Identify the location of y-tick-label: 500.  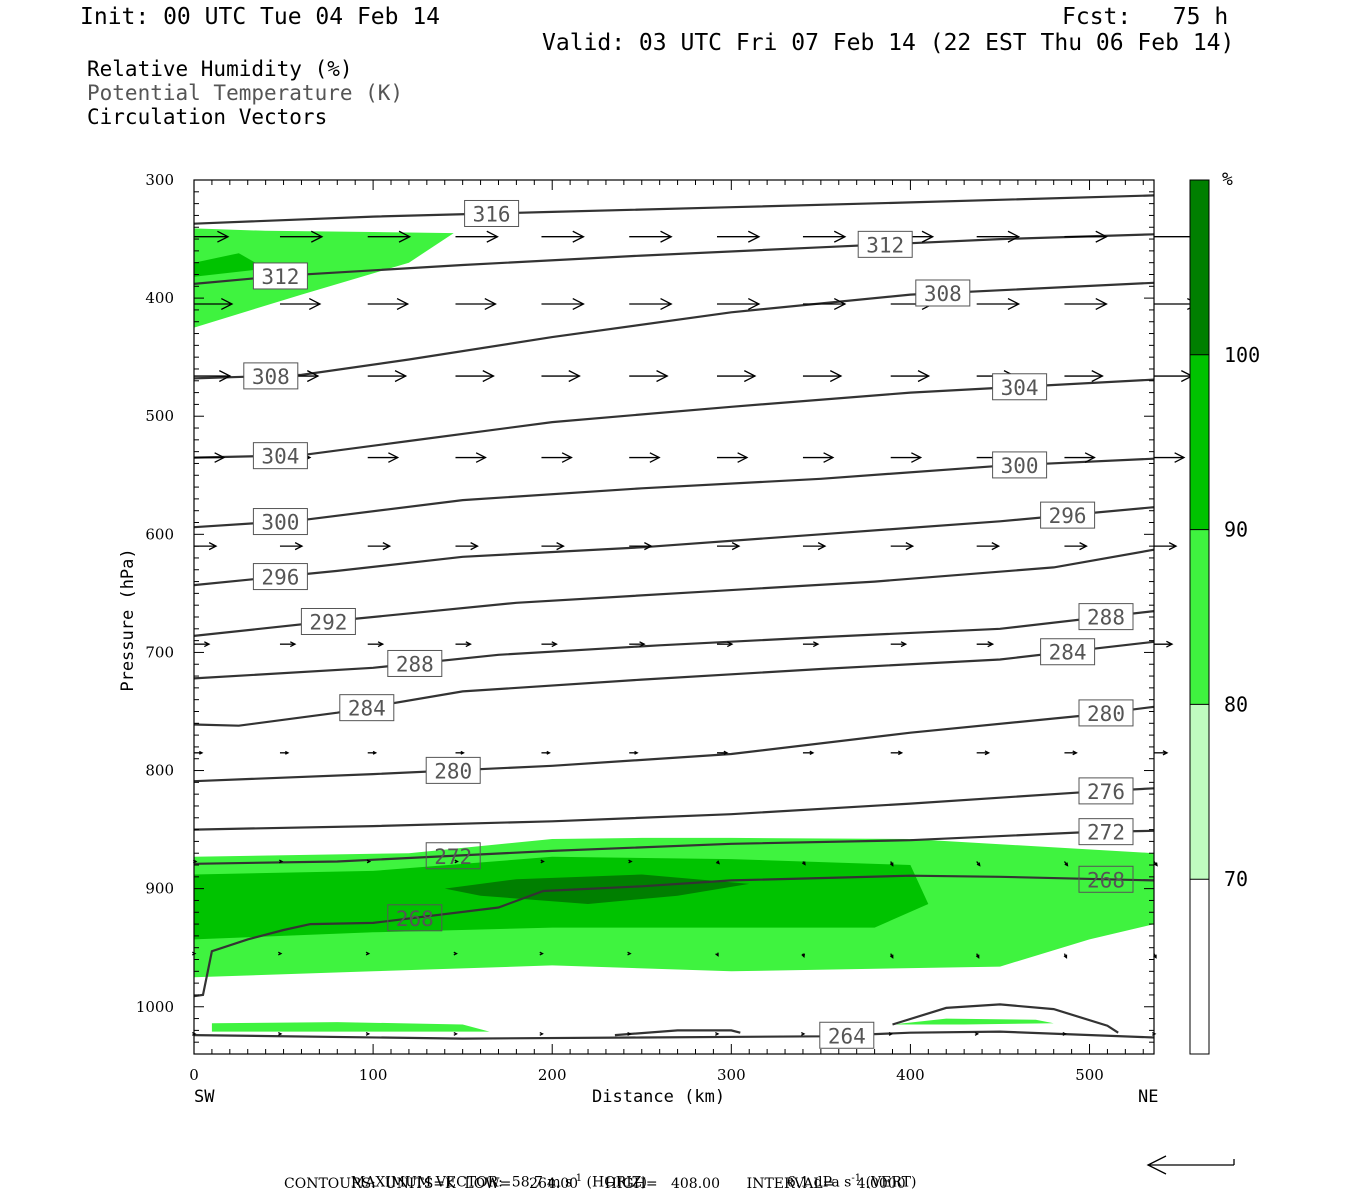
(159, 416).